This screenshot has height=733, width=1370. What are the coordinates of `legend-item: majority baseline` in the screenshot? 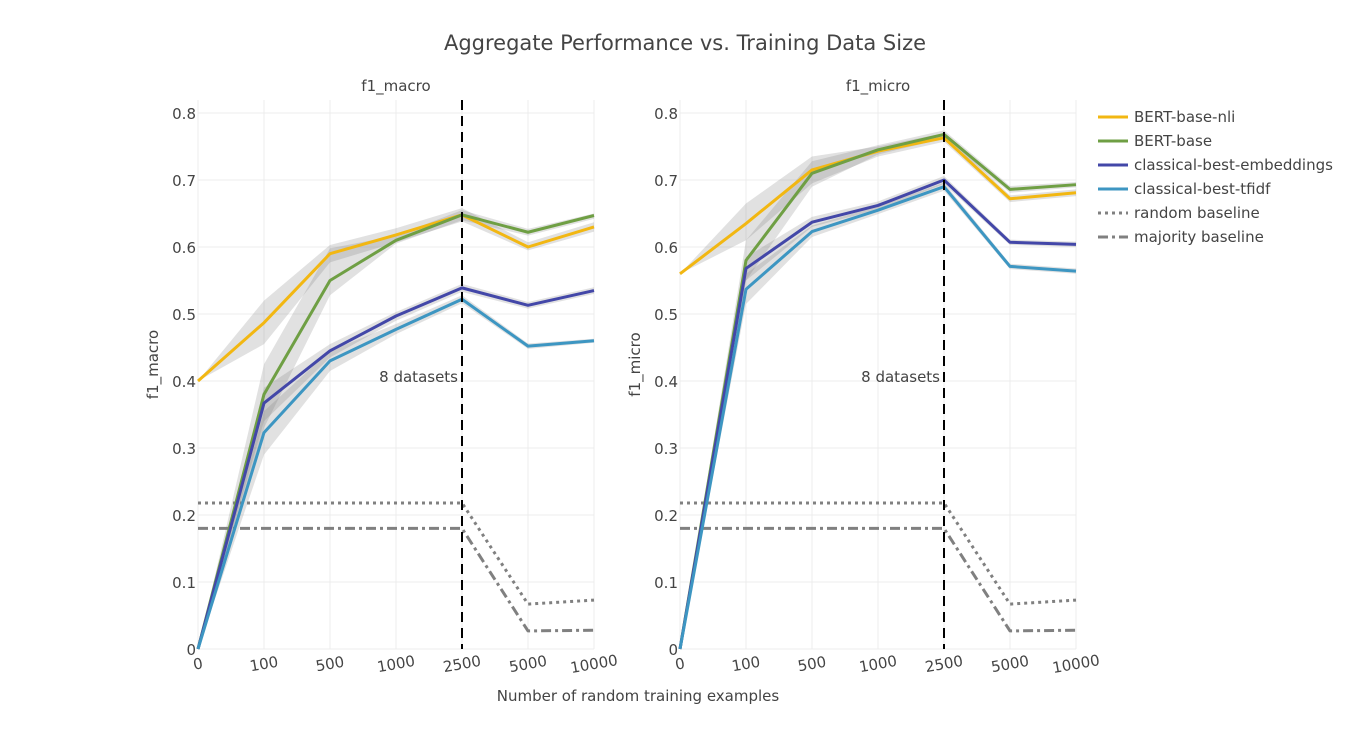 It's located at (1181, 237).